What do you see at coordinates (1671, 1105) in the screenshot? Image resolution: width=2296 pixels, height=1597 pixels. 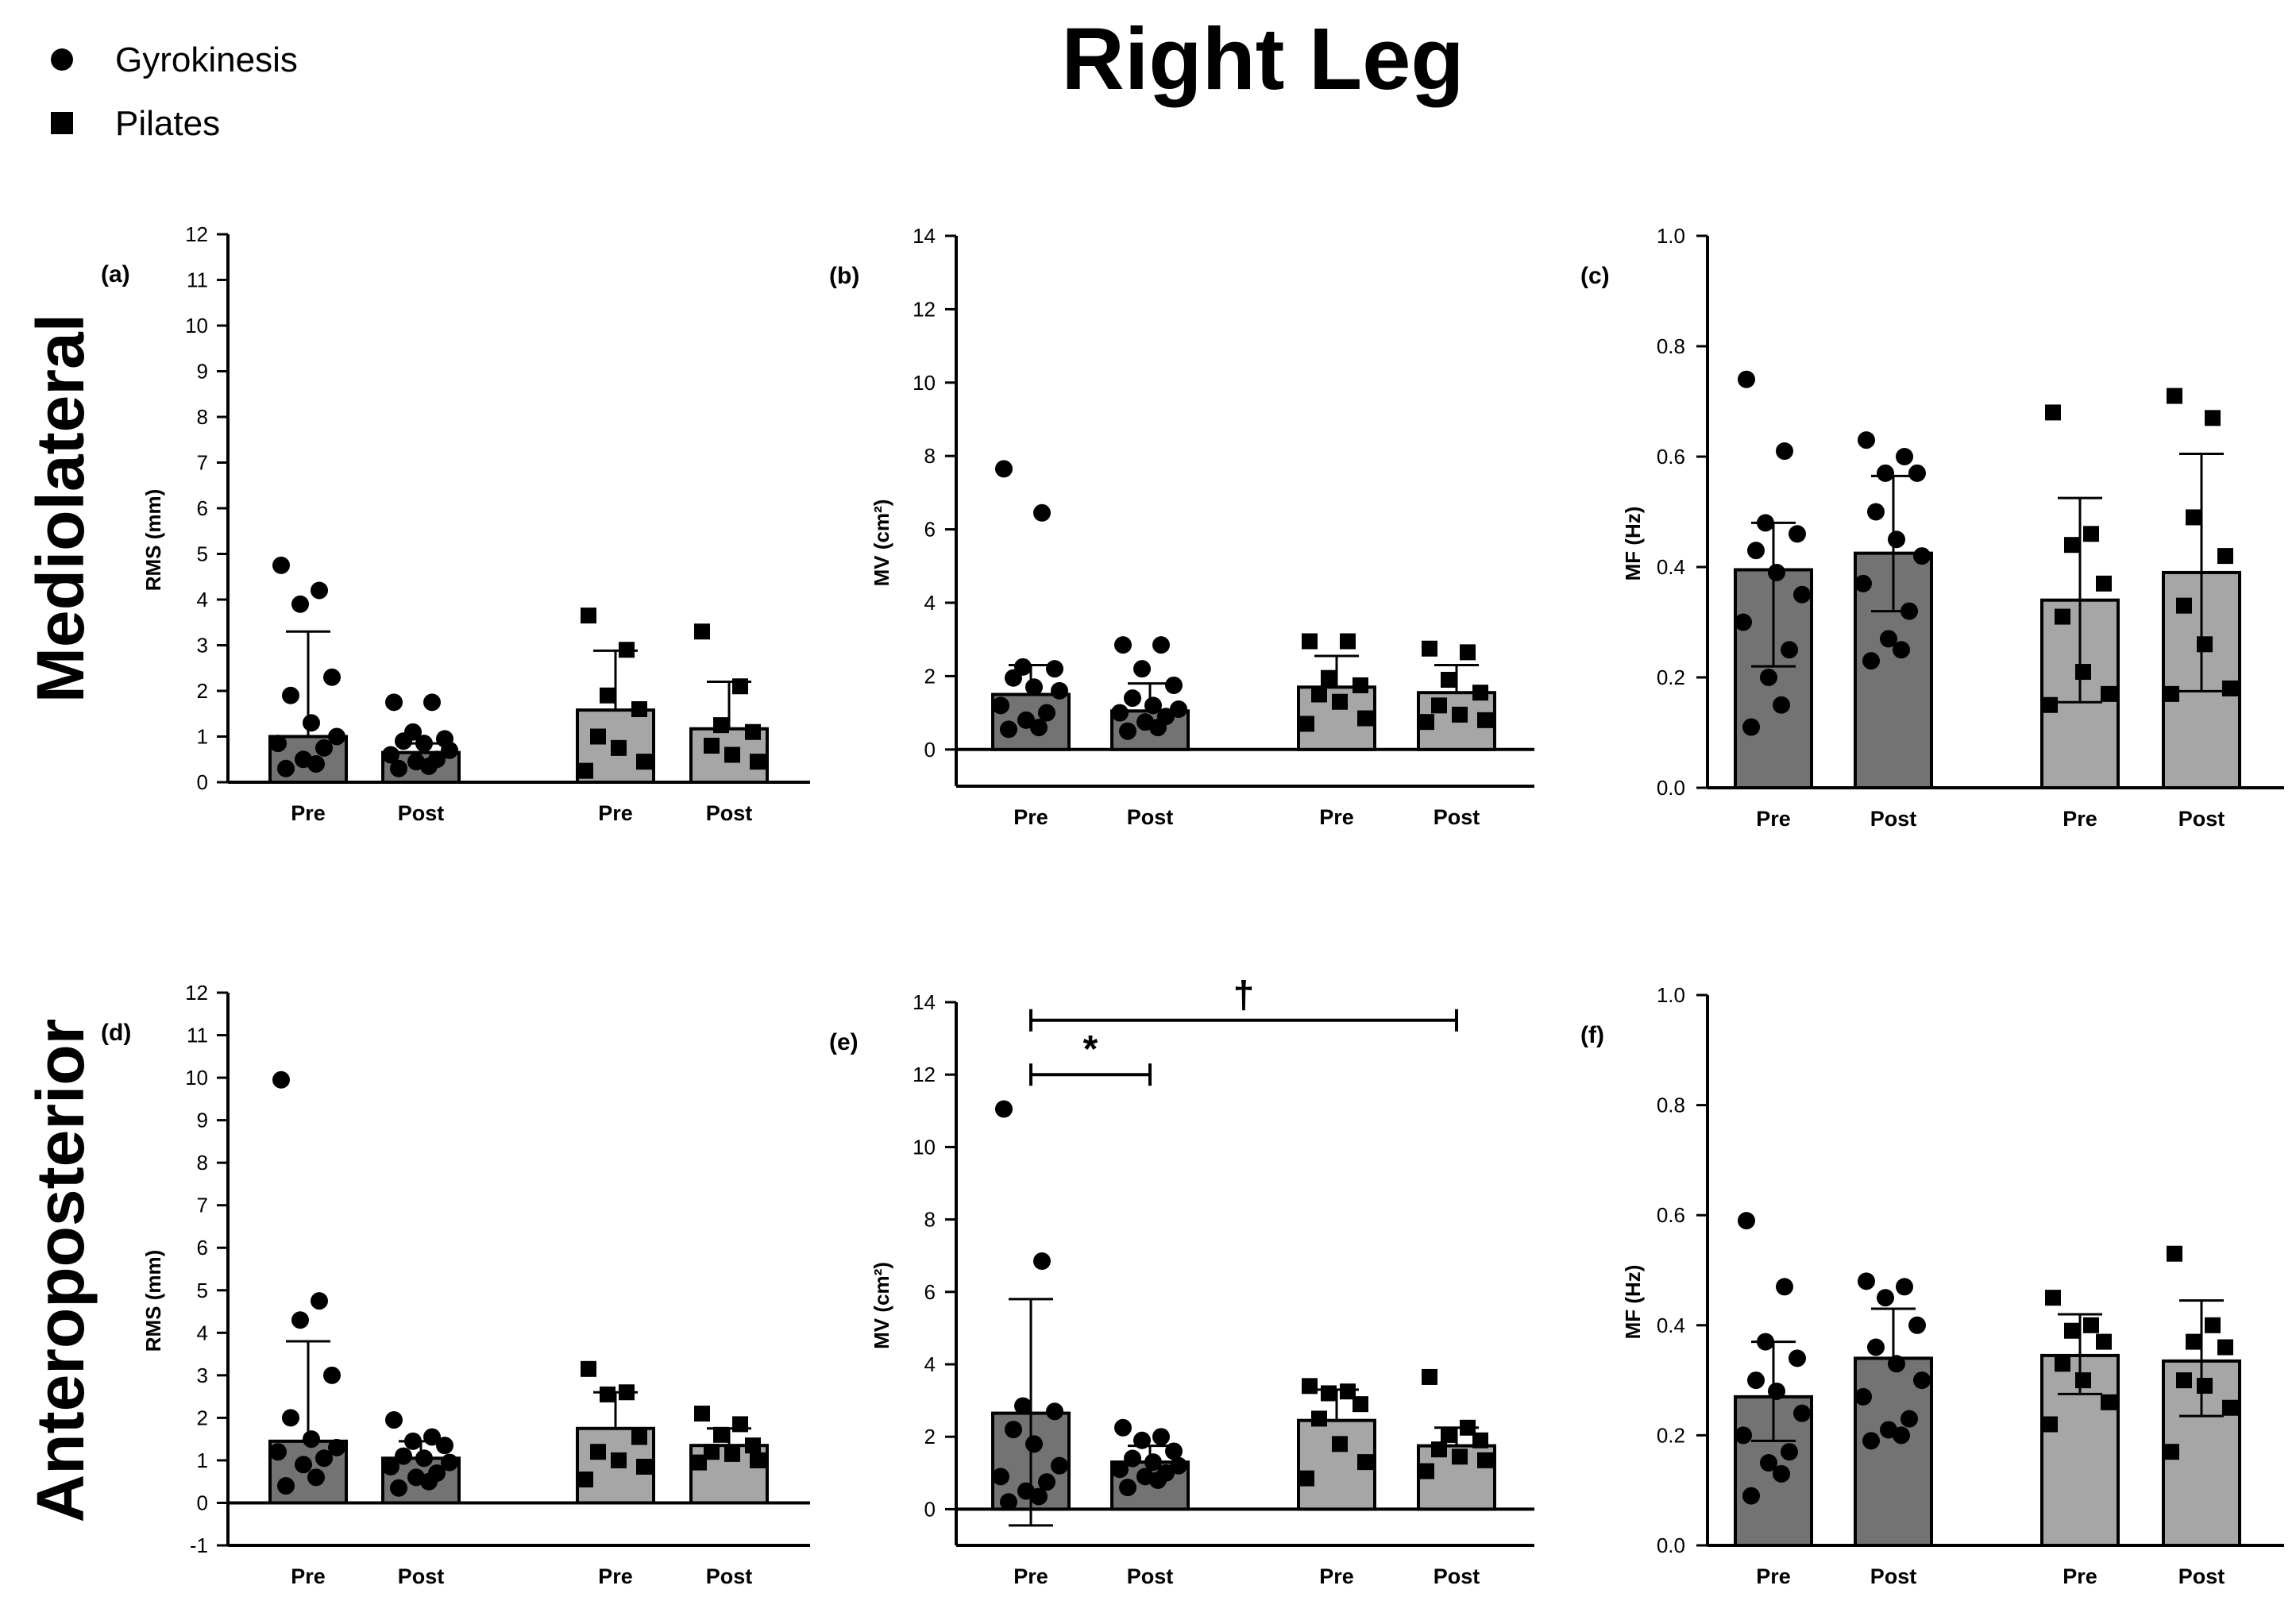 I see `y-tick-label: 0.8` at bounding box center [1671, 1105].